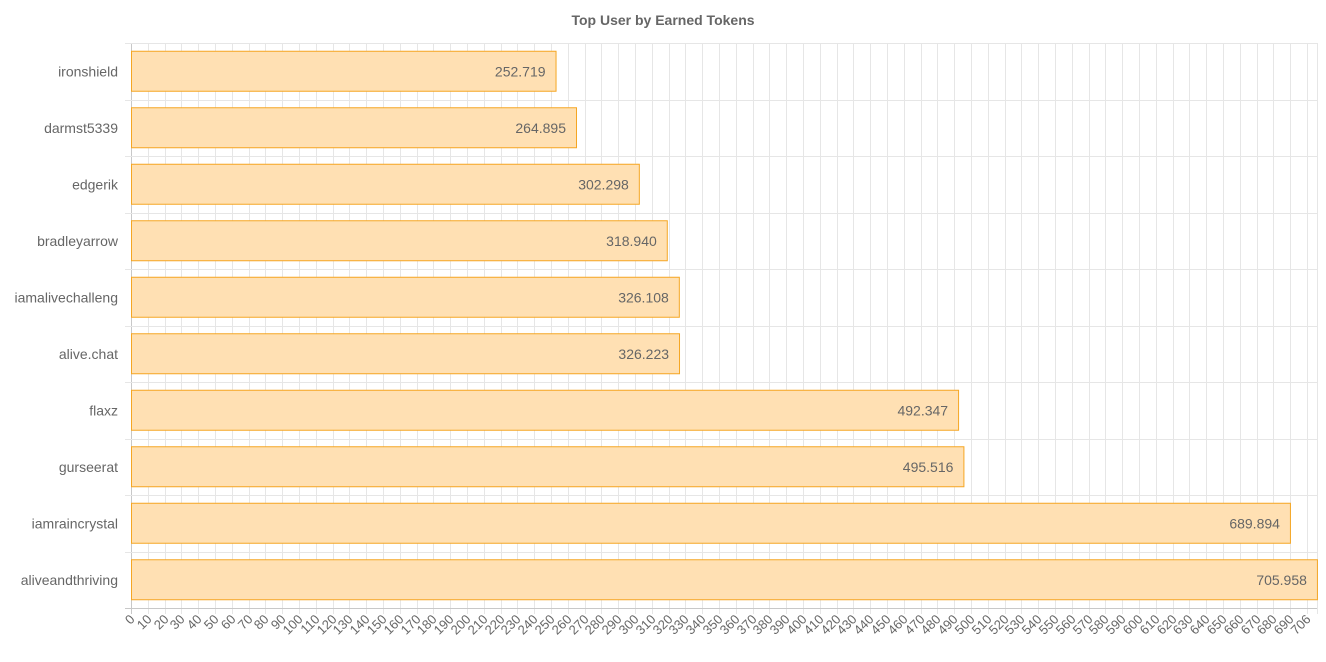  I want to click on bar-value-label: 492.347, so click(922, 410).